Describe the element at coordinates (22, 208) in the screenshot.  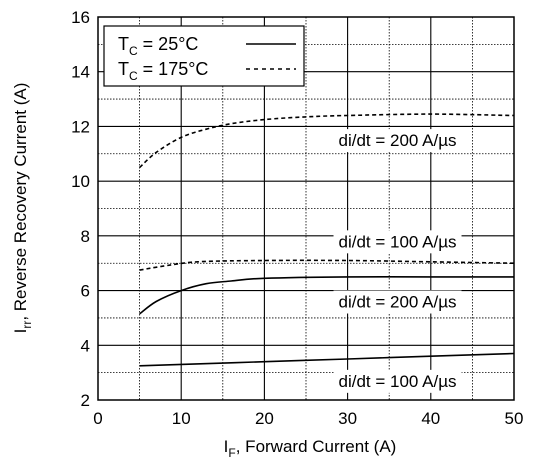
I see `y-axis-label: Irr, Reverse Recovery Current (A)` at that location.